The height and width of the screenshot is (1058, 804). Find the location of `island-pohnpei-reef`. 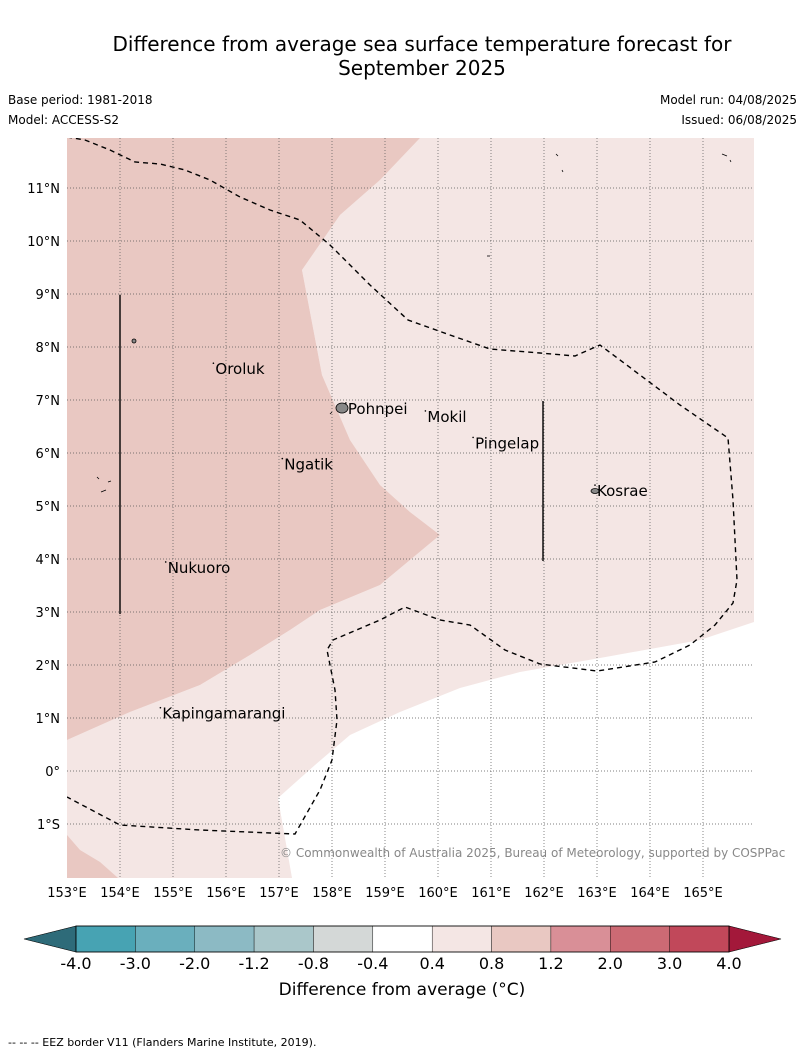

island-pohnpei-reef is located at coordinates (331, 413).